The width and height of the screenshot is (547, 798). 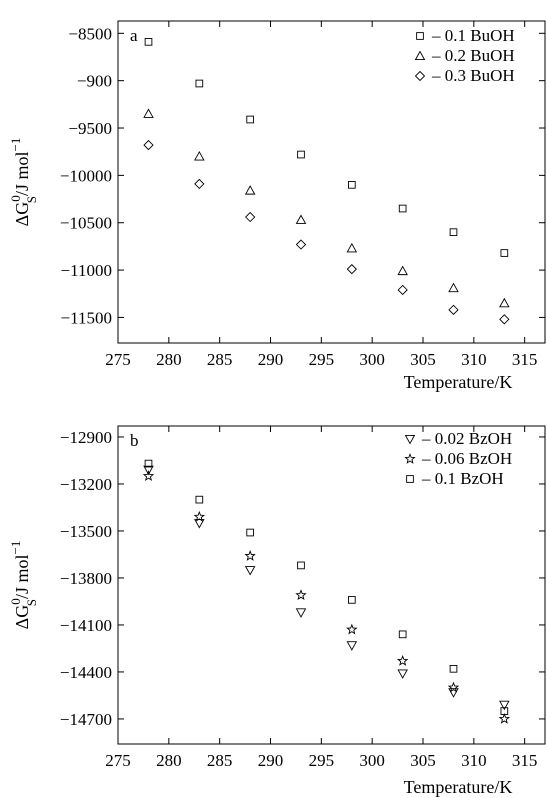 I want to click on y-tick-label: −10500, so click(x=86, y=223).